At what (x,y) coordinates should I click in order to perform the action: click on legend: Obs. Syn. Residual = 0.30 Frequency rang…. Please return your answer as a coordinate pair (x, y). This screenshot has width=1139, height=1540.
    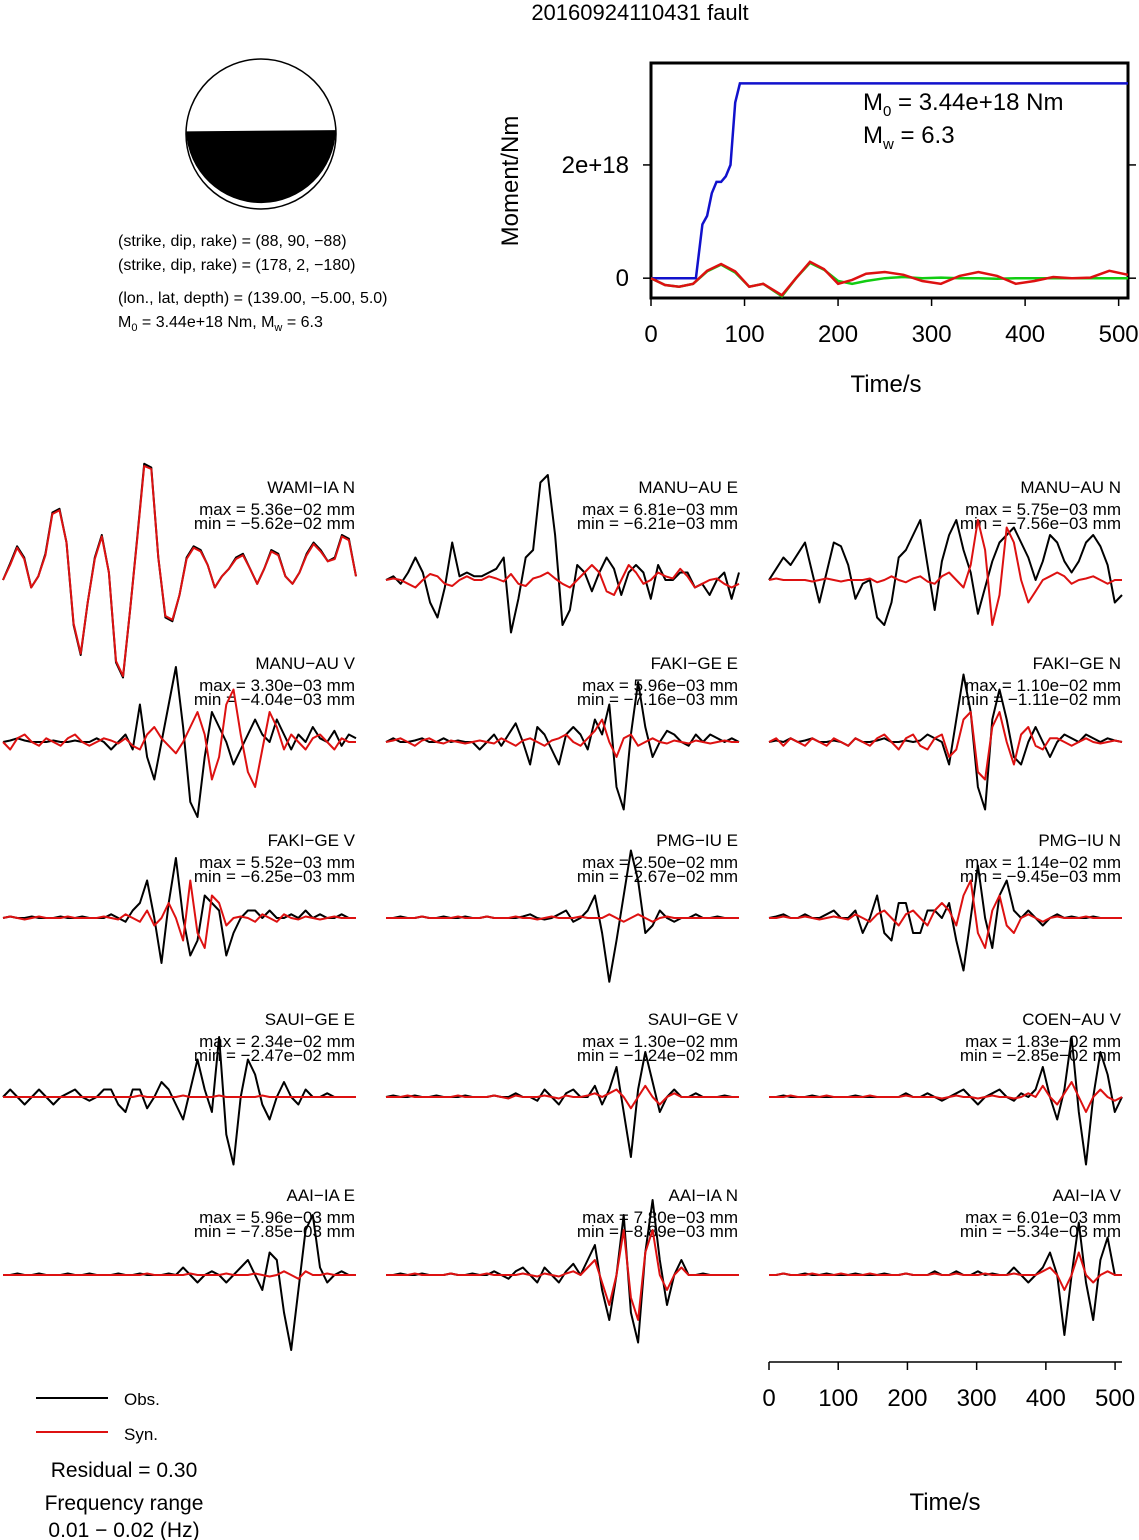
    Looking at the image, I should click on (119, 1465).